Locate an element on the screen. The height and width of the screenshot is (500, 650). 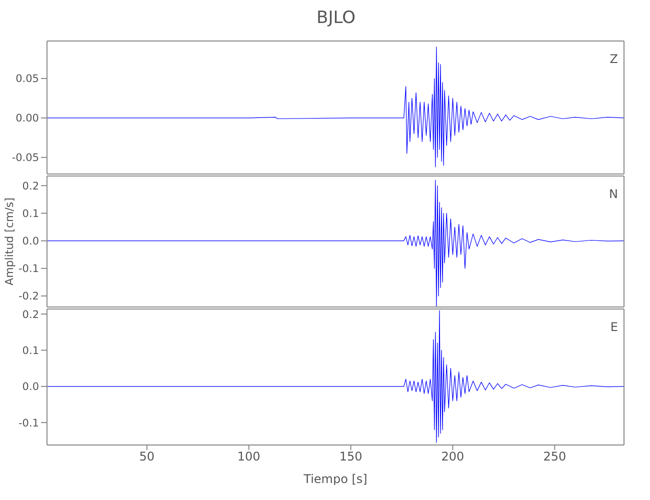
y-tick-label: -0.05 is located at coordinates (25, 158).